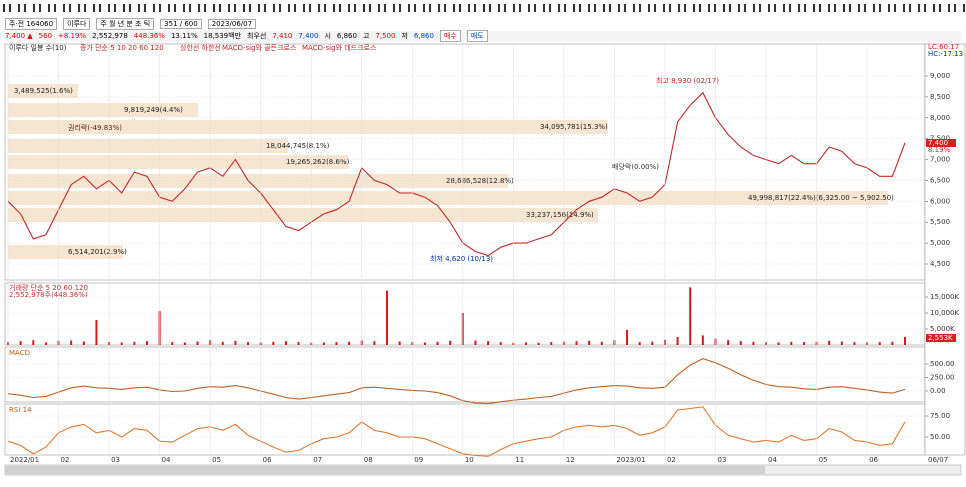 Image resolution: width=966 pixels, height=487 pixels. Describe the element at coordinates (873, 460) in the screenshot. I see `x-tick-label: 06` at that location.